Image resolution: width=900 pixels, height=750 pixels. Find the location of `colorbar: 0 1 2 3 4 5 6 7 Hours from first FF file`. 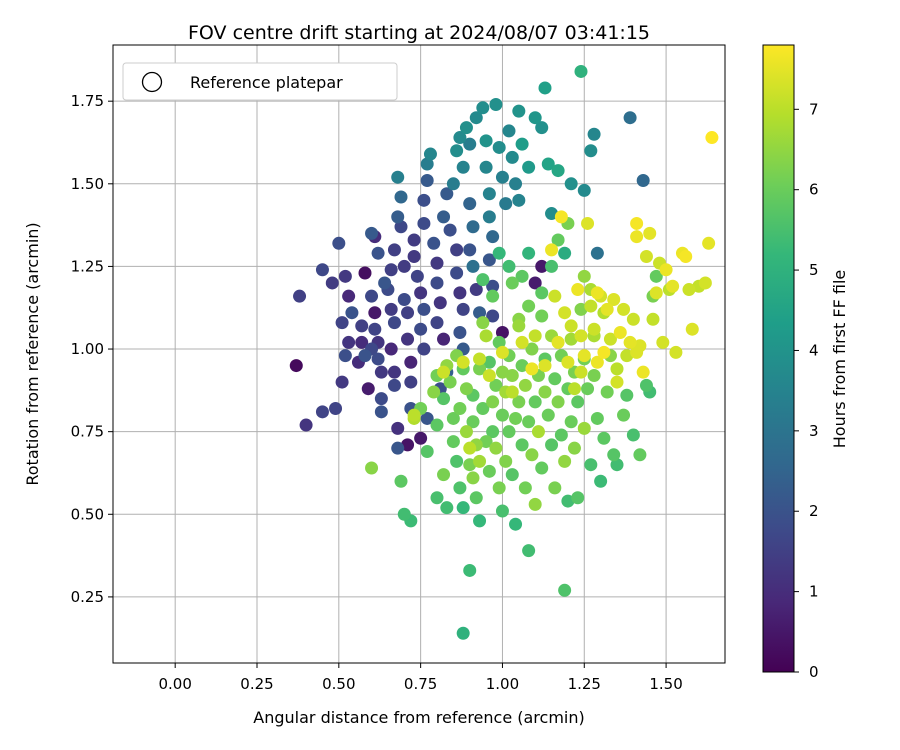

colorbar: 0 1 2 3 4 5 6 7 Hours from first FF file is located at coordinates (805, 362).